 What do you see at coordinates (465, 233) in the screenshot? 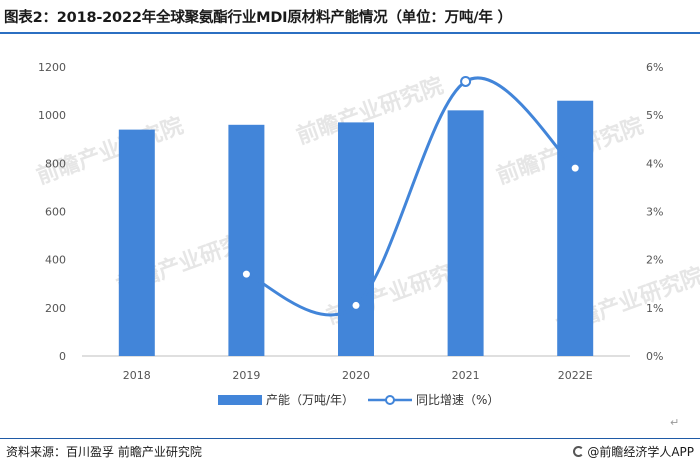
I see `bar-2021` at bounding box center [465, 233].